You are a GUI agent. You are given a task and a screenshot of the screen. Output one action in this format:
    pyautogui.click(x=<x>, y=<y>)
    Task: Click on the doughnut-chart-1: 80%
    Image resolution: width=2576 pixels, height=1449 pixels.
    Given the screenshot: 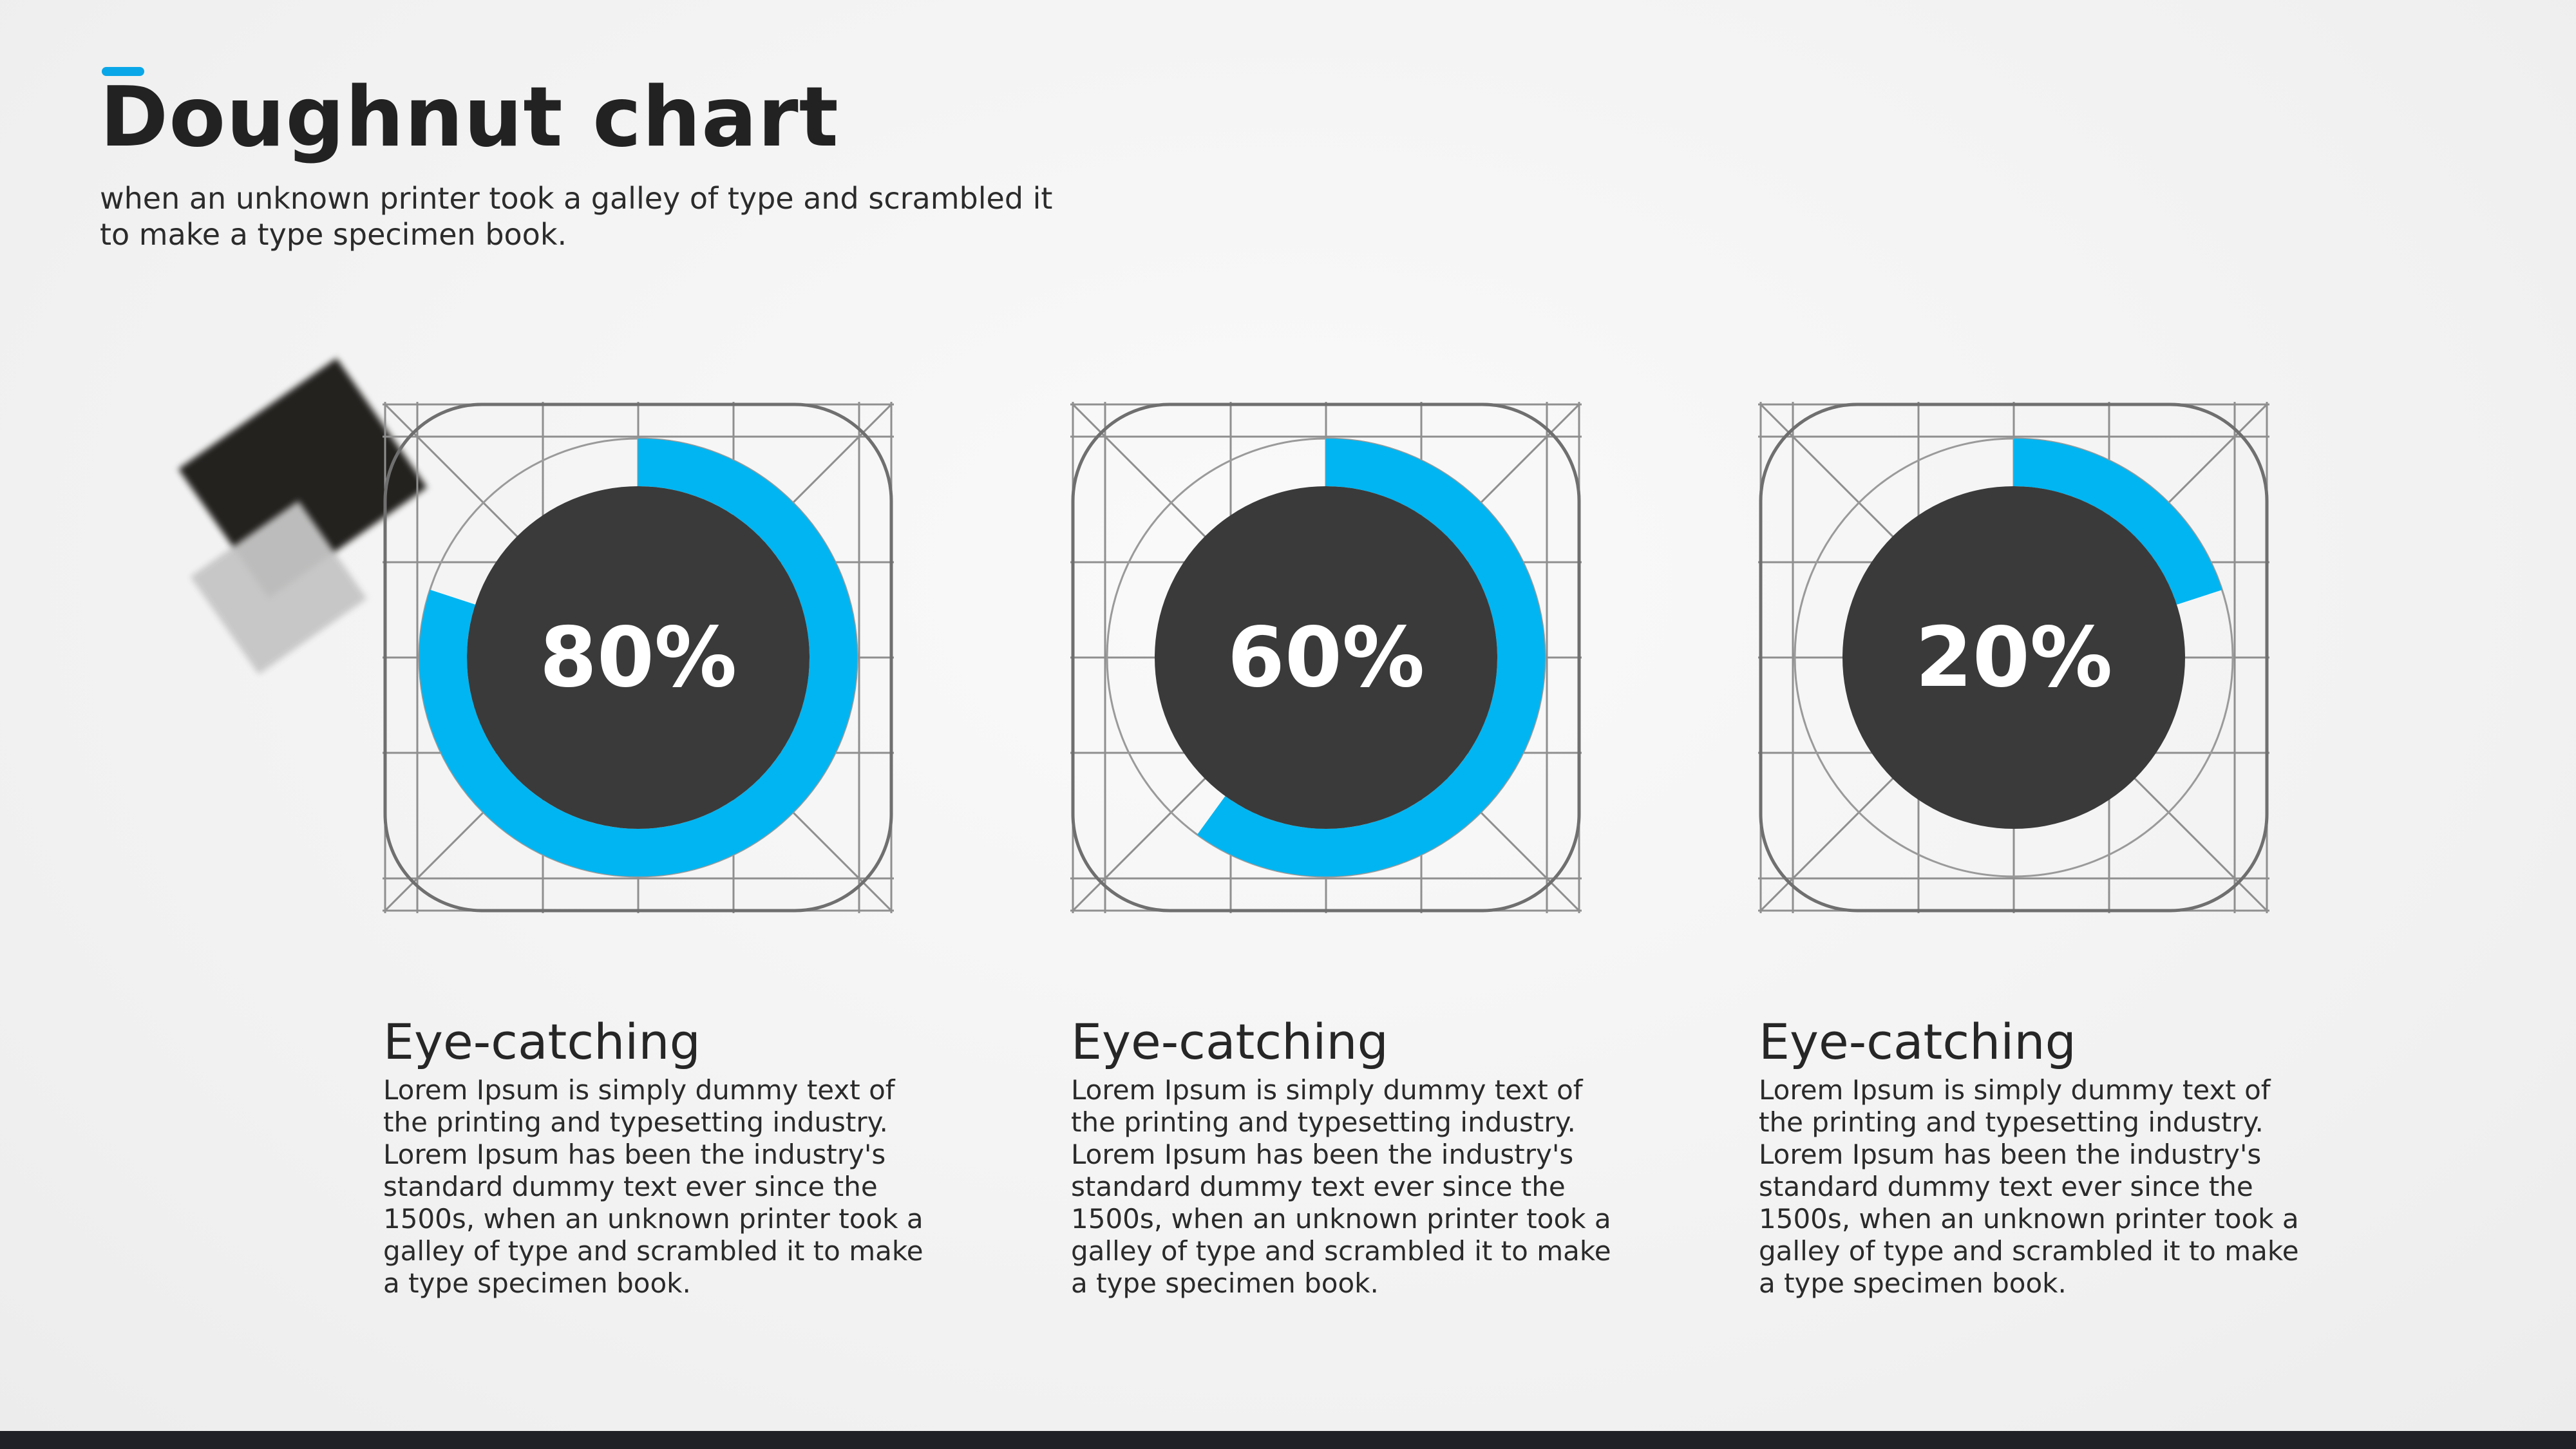 What is the action you would take?
    pyautogui.click(x=638, y=657)
    